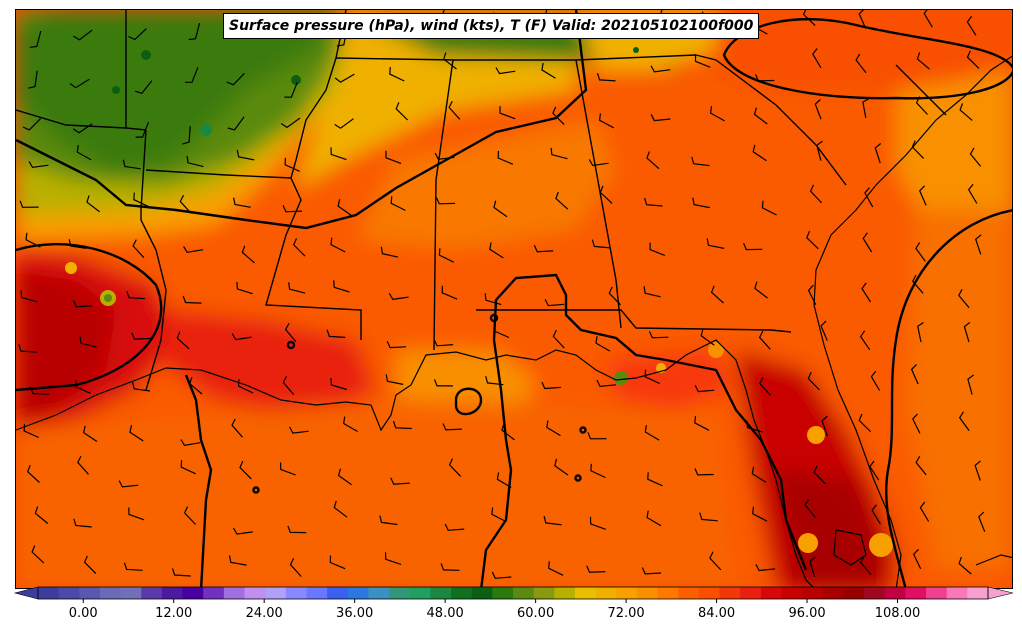  Describe the element at coordinates (897, 613) in the screenshot. I see `colorbar-tick-label: 108.00` at that location.